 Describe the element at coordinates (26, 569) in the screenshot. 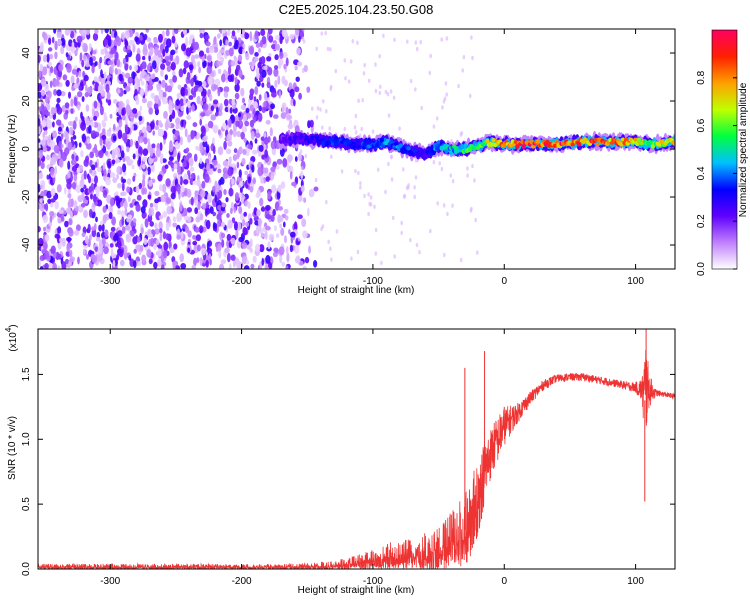

I see `y-tick-label: 0.0` at that location.